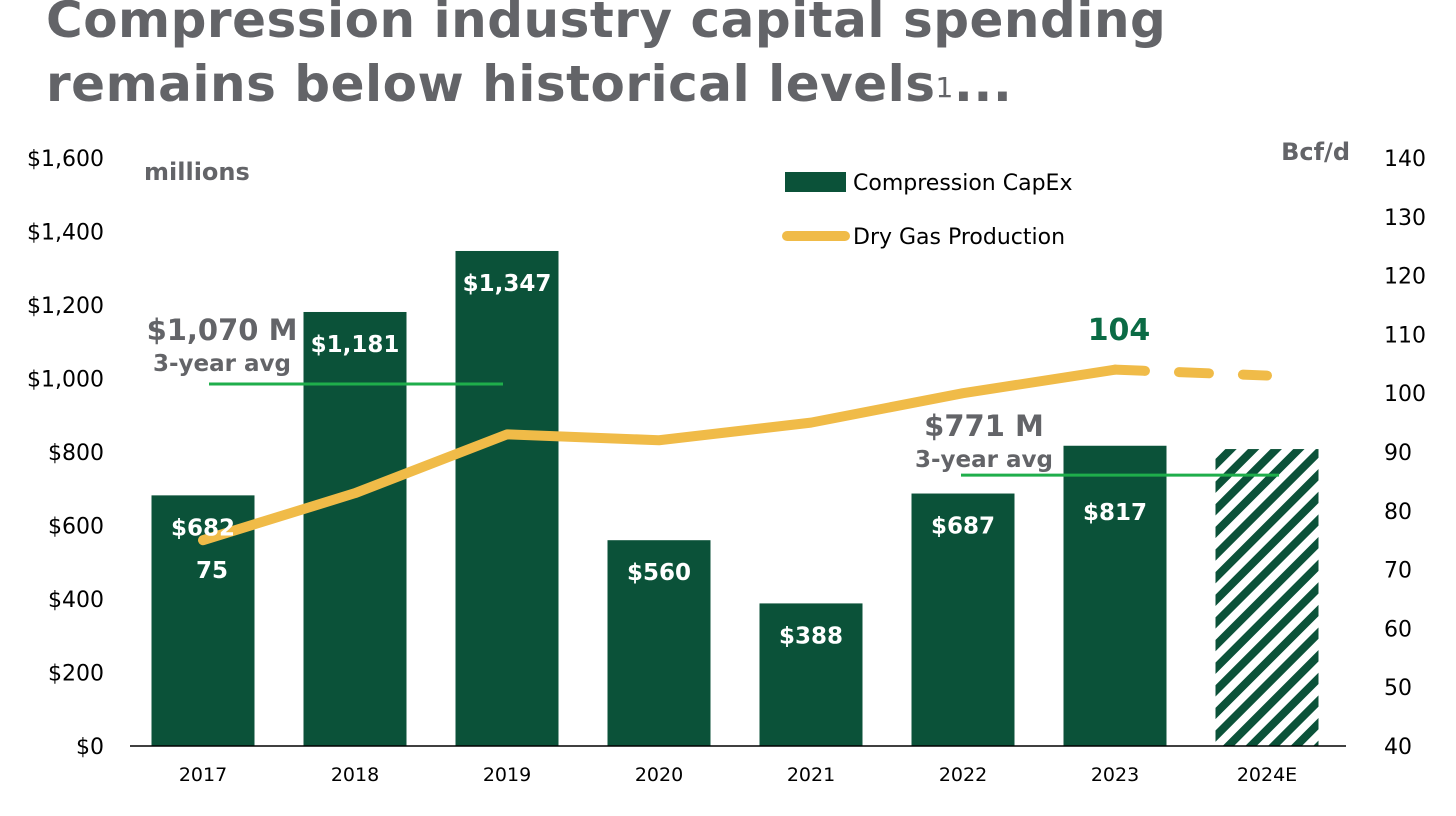 The height and width of the screenshot is (816, 1456). Describe the element at coordinates (1398, 512) in the screenshot. I see `right-axis-tick: 80` at that location.